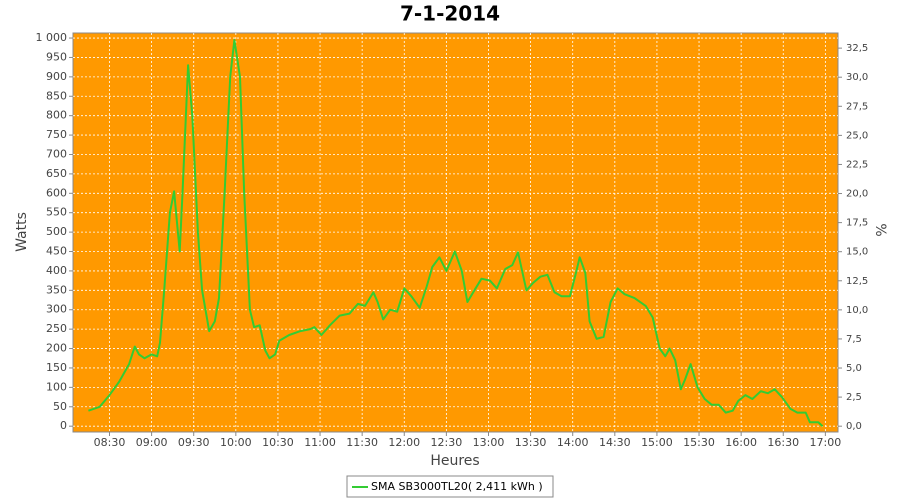 This screenshot has width=900, height=500. I want to click on legend-box, so click(450, 486).